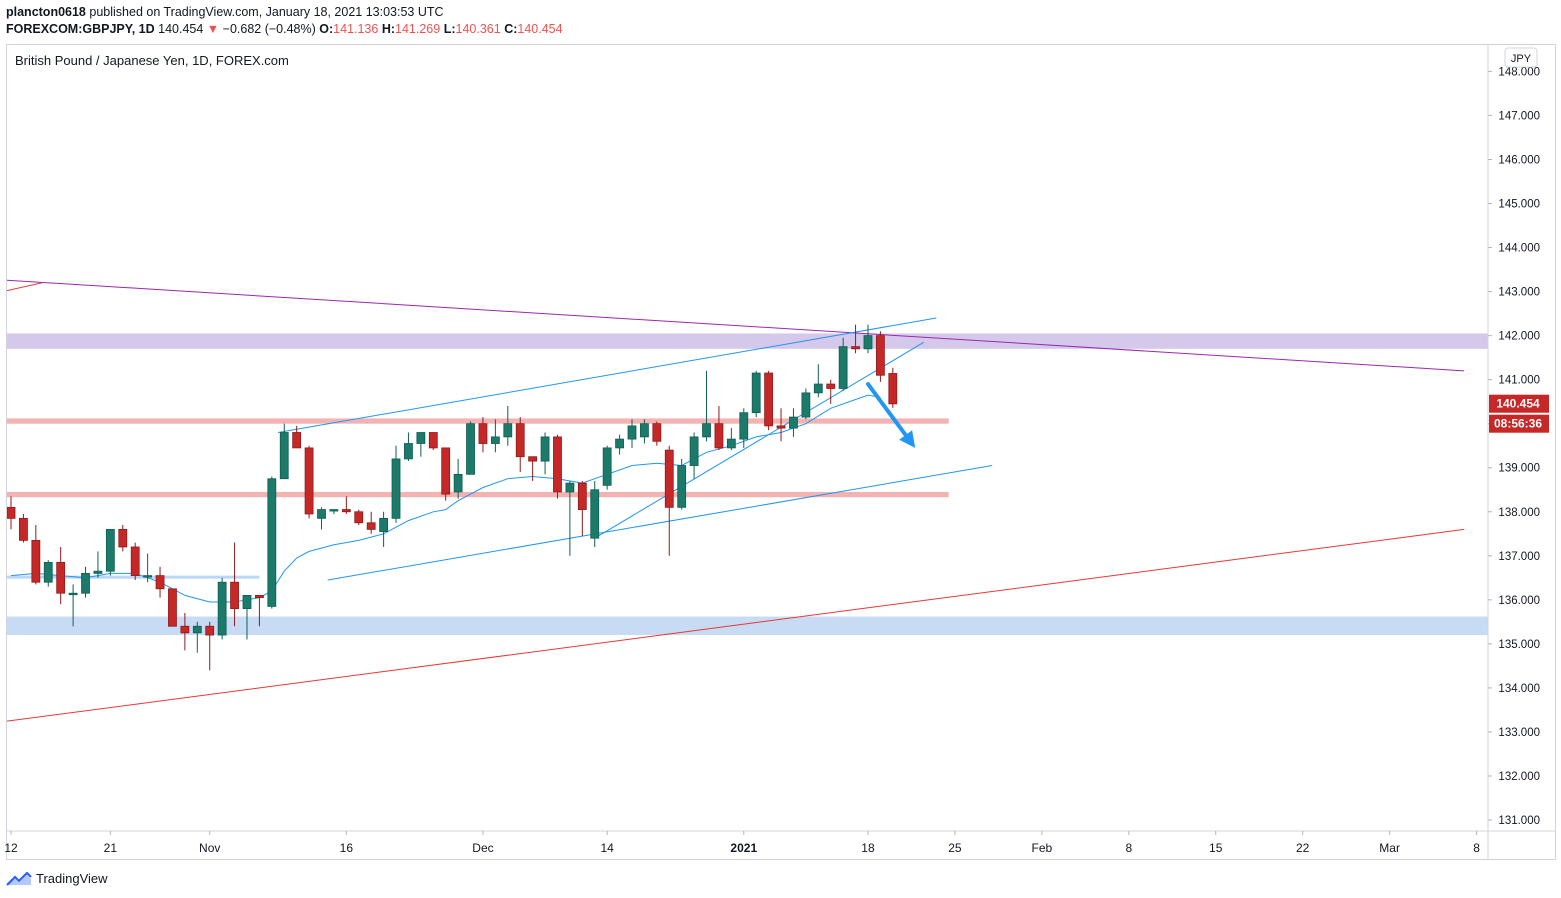 The width and height of the screenshot is (1561, 898). I want to click on tradingview-logo-icon, so click(19, 878).